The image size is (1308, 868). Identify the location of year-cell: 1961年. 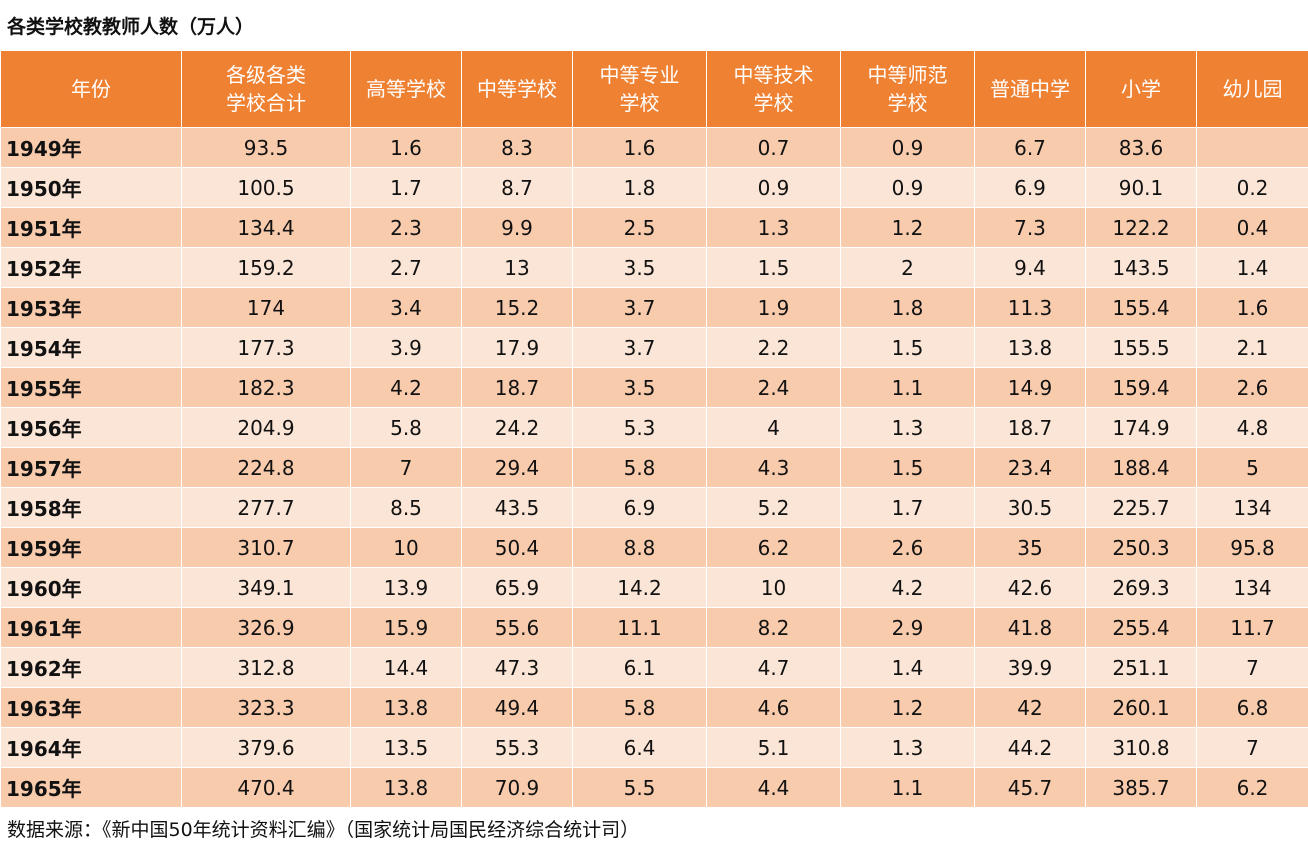
(91, 627).